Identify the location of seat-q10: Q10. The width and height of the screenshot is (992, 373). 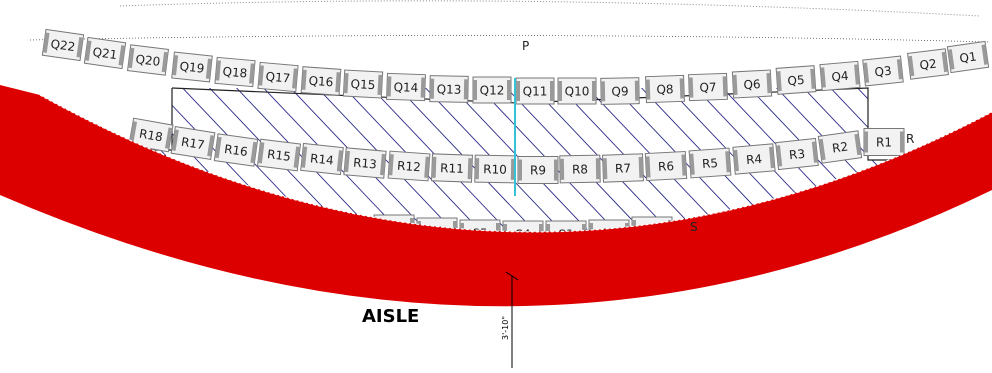
(577, 91).